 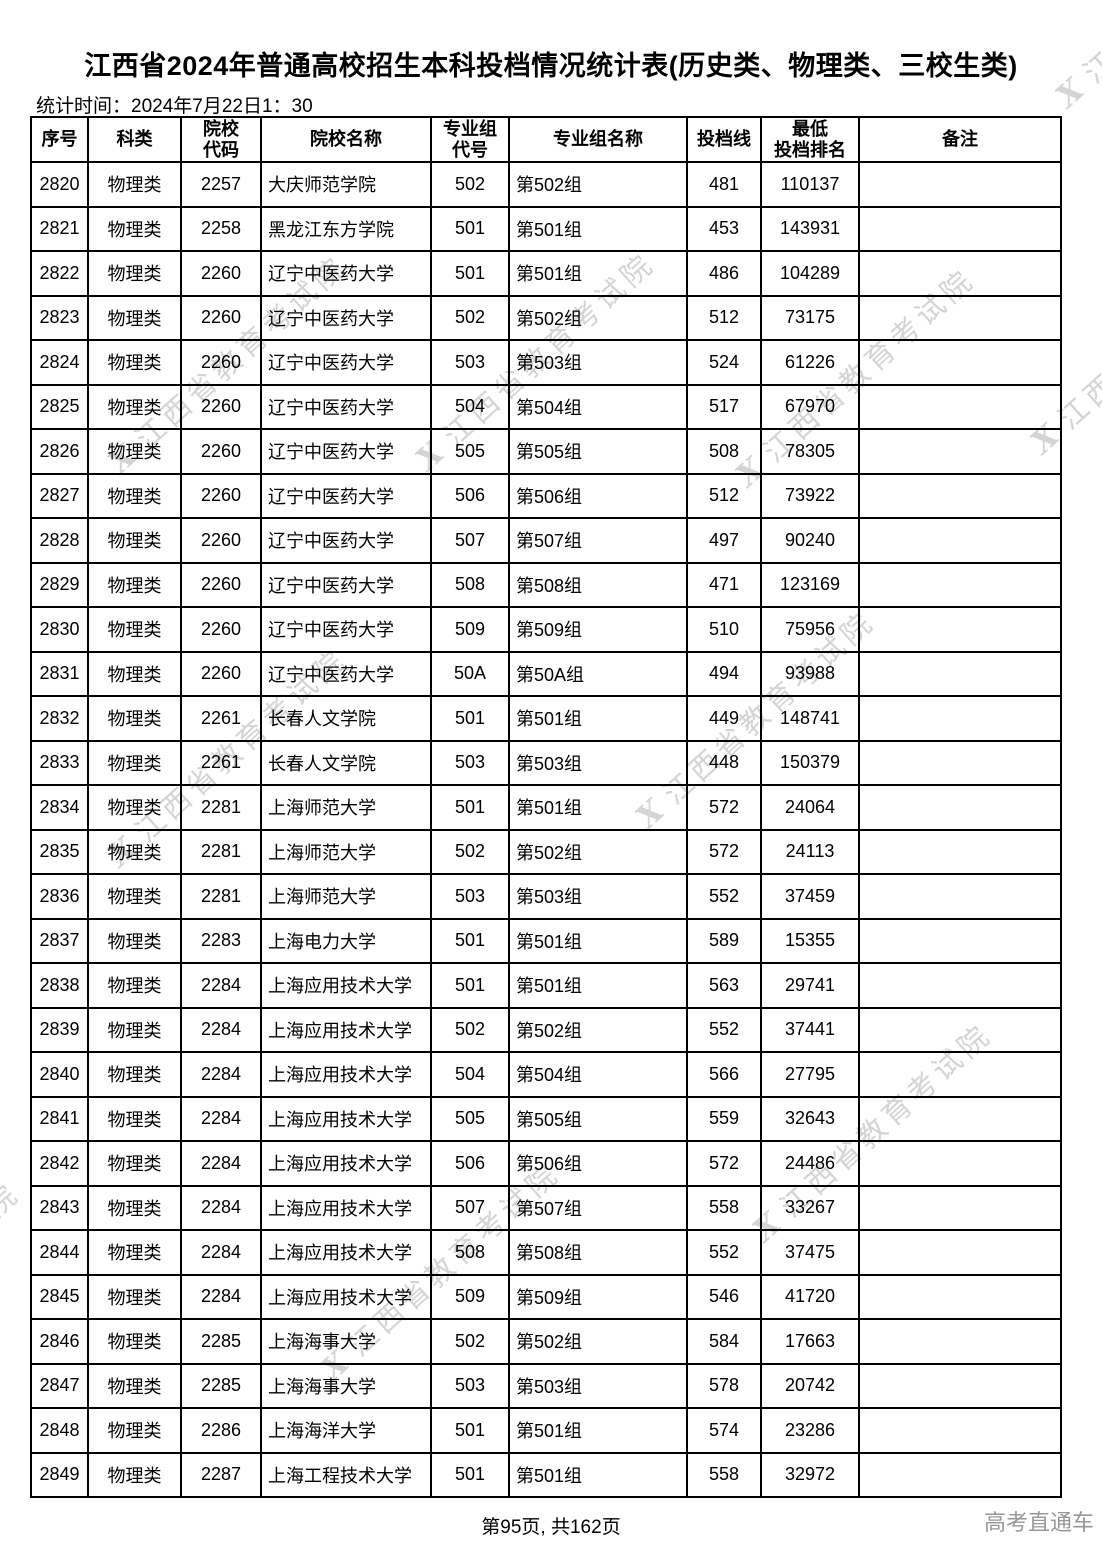 What do you see at coordinates (810, 1207) in the screenshot?
I see `cell-zuidi-toudang-paiming: 33267` at bounding box center [810, 1207].